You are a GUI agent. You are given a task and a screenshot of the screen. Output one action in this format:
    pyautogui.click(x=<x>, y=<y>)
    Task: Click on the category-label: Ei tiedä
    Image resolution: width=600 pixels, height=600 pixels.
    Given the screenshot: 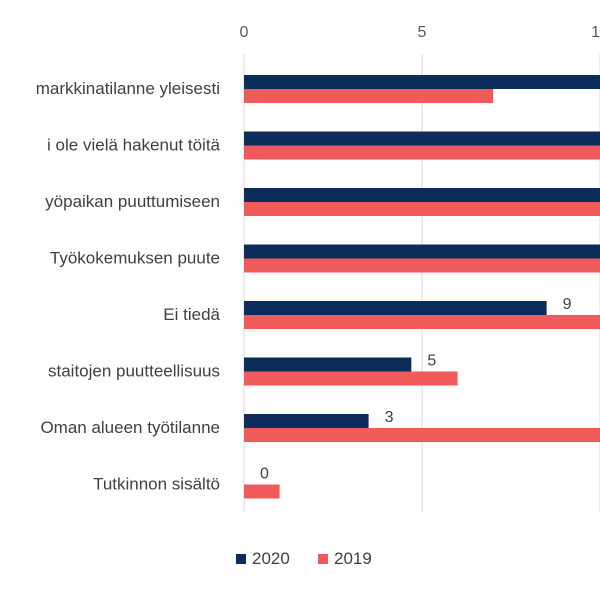 What is the action you would take?
    pyautogui.click(x=191, y=314)
    